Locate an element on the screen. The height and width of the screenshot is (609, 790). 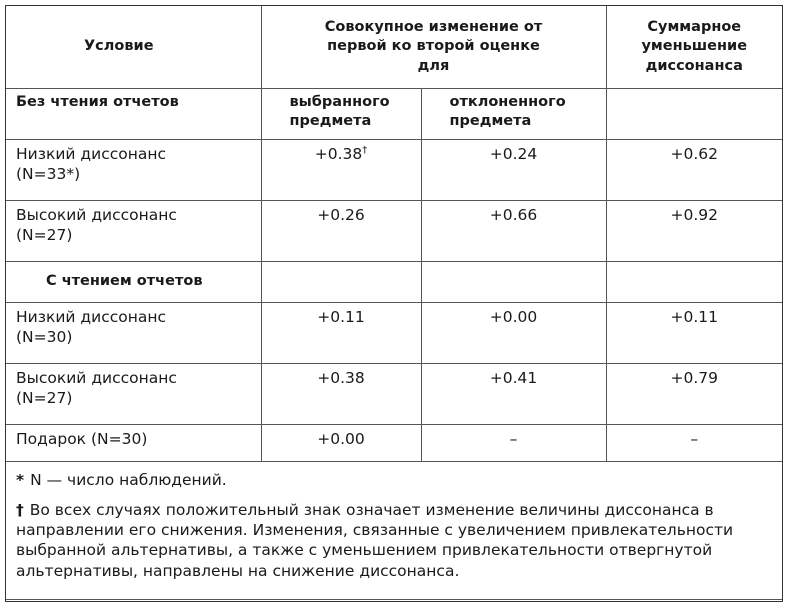
row: Низкий диссонанс (N=30) +0.11 +0.00 +0.11 is located at coordinates (394, 333).